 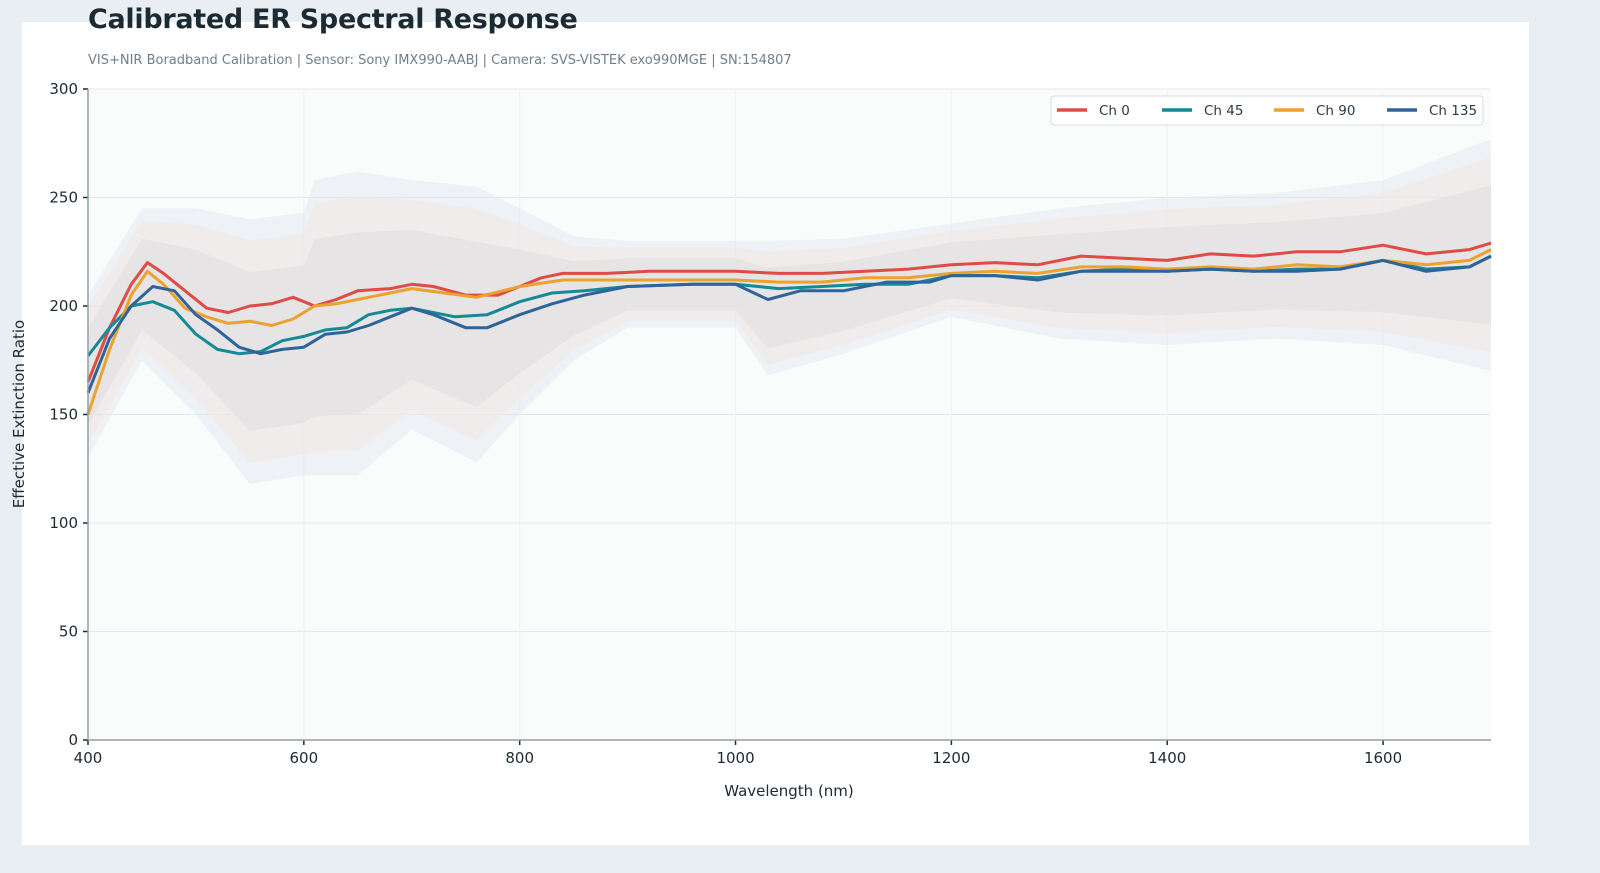 I want to click on y-tick-label: 0, so click(x=73, y=740).